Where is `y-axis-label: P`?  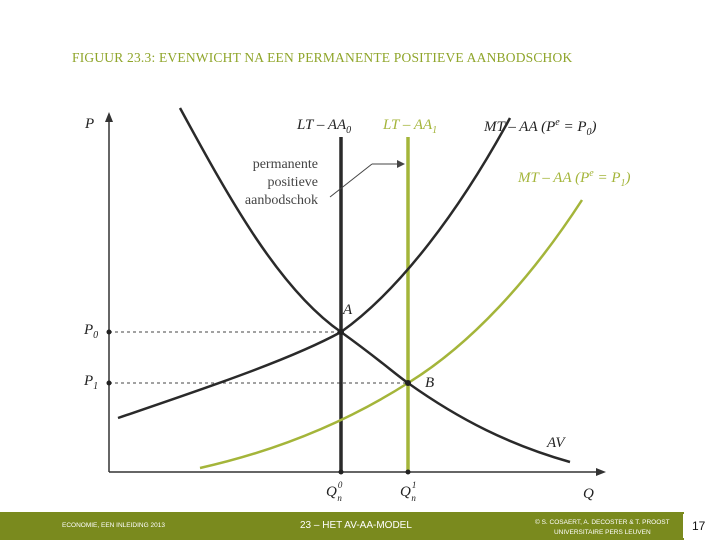
y-axis-label: P is located at coordinates (89, 124).